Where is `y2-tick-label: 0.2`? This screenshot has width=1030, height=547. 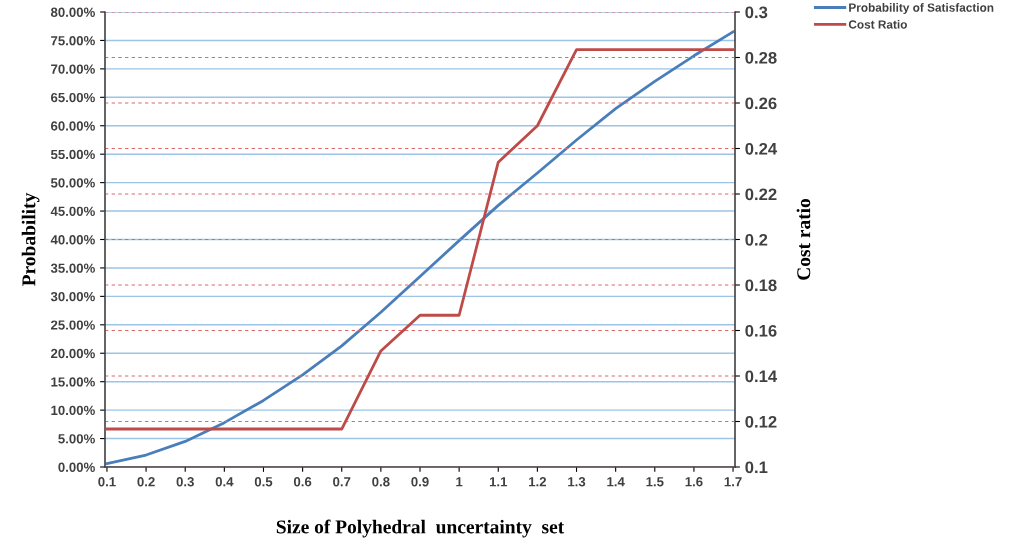
y2-tick-label: 0.2 is located at coordinates (756, 239).